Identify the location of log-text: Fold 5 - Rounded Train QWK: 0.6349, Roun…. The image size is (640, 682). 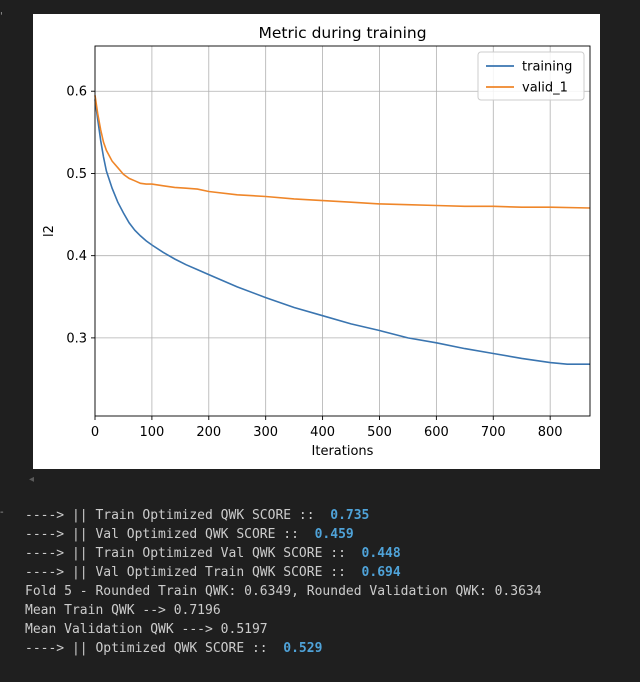
(283, 591).